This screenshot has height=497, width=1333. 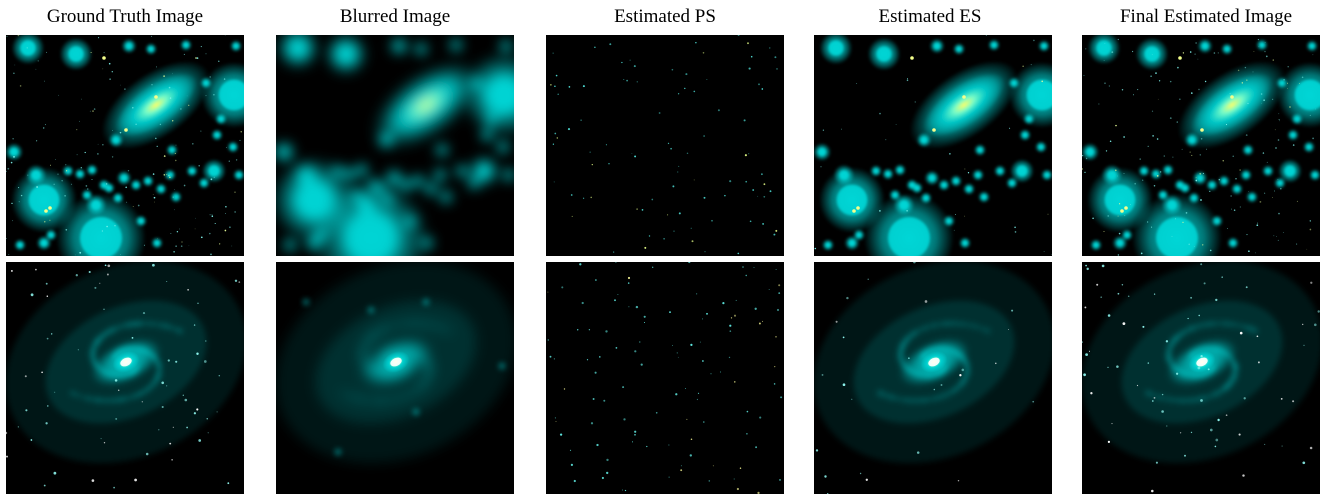 I want to click on panel-blurred-field, so click(x=395, y=145).